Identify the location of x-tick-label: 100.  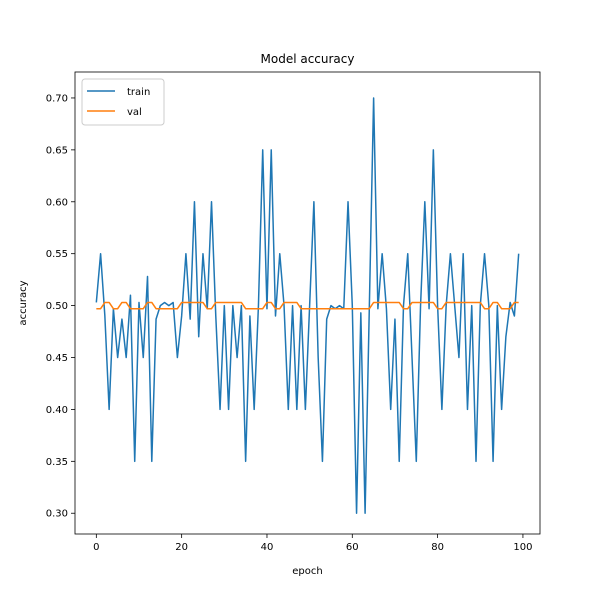
(522, 547).